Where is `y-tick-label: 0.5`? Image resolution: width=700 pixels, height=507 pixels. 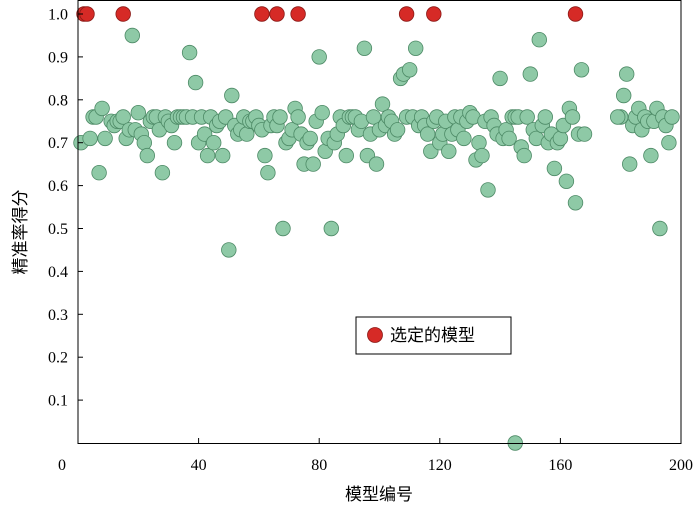 y-tick-label: 0.5 is located at coordinates (58, 229).